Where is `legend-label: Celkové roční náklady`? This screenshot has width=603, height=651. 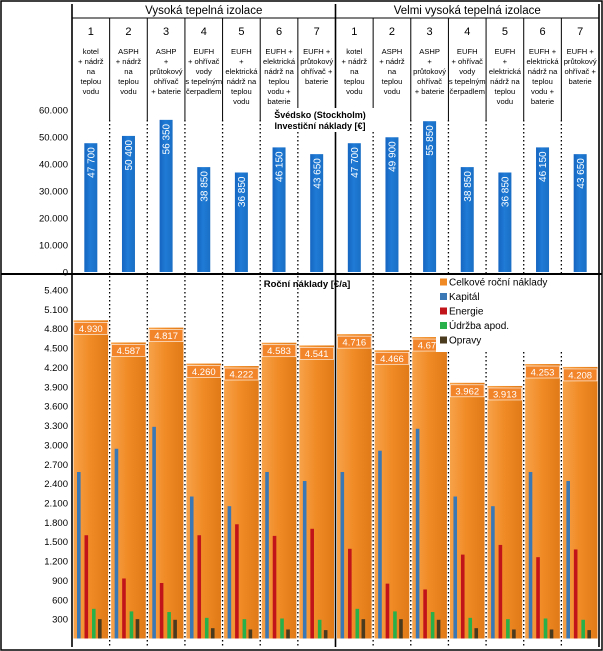
legend-label: Celkové roční náklady is located at coordinates (498, 283).